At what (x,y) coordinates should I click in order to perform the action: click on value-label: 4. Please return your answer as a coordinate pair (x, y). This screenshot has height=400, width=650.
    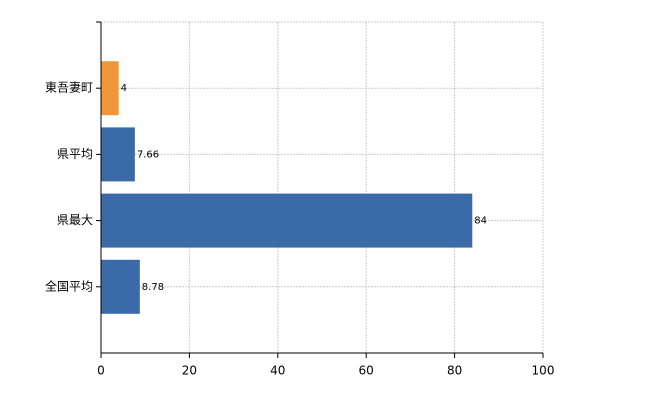
    Looking at the image, I should click on (124, 88).